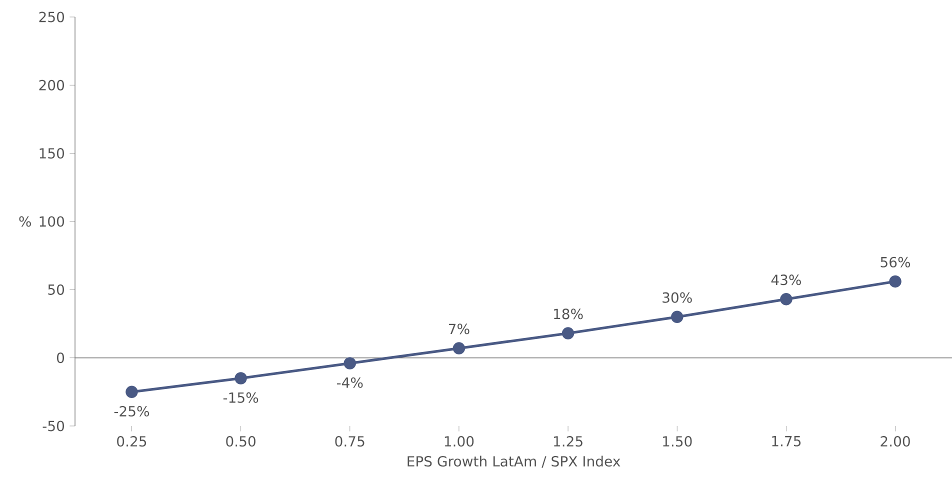 This screenshot has height=484, width=952. I want to click on data-label: 30%, so click(677, 297).